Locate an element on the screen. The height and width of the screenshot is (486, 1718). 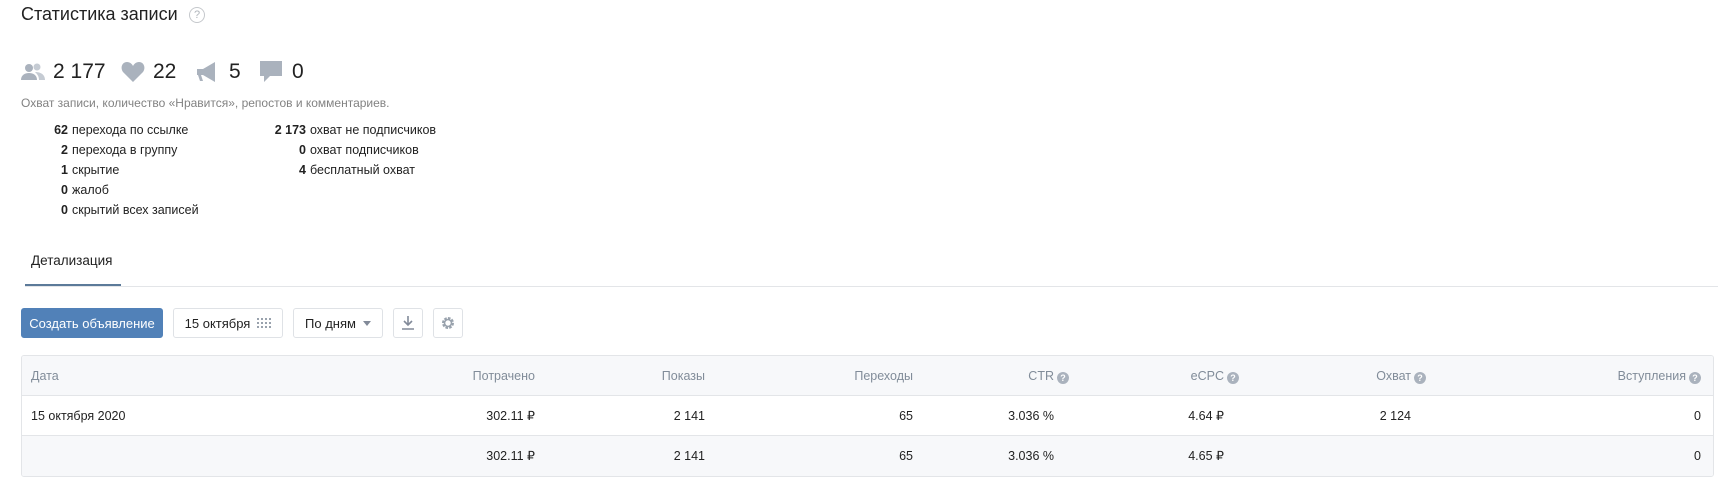
stat-row: 4 бесплатный охват is located at coordinates (343, 173).